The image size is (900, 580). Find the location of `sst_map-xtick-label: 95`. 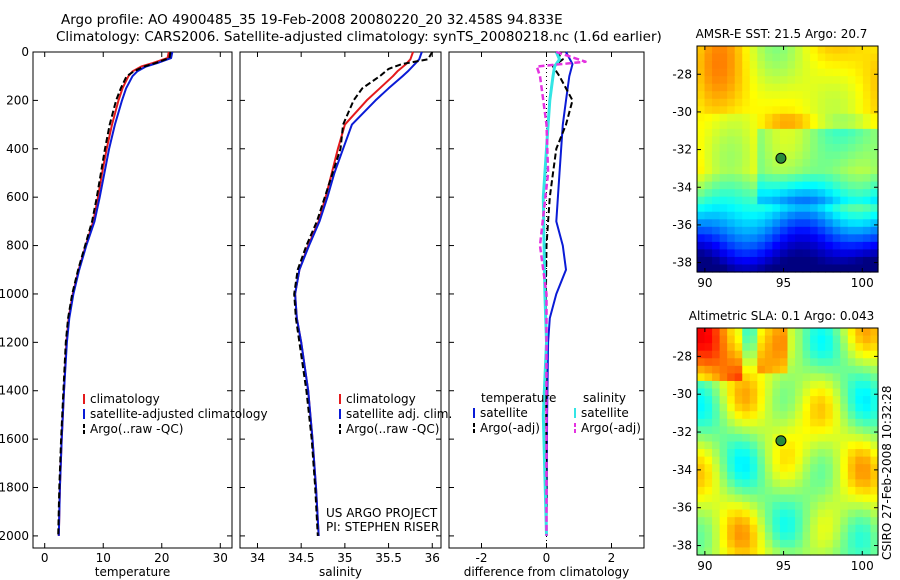

sst_map-xtick-label: 95 is located at coordinates (783, 283).